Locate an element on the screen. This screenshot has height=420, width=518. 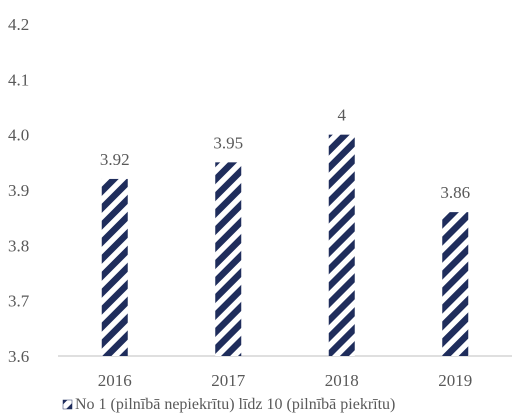
y-tick-label: 4.0 is located at coordinates (18, 135).